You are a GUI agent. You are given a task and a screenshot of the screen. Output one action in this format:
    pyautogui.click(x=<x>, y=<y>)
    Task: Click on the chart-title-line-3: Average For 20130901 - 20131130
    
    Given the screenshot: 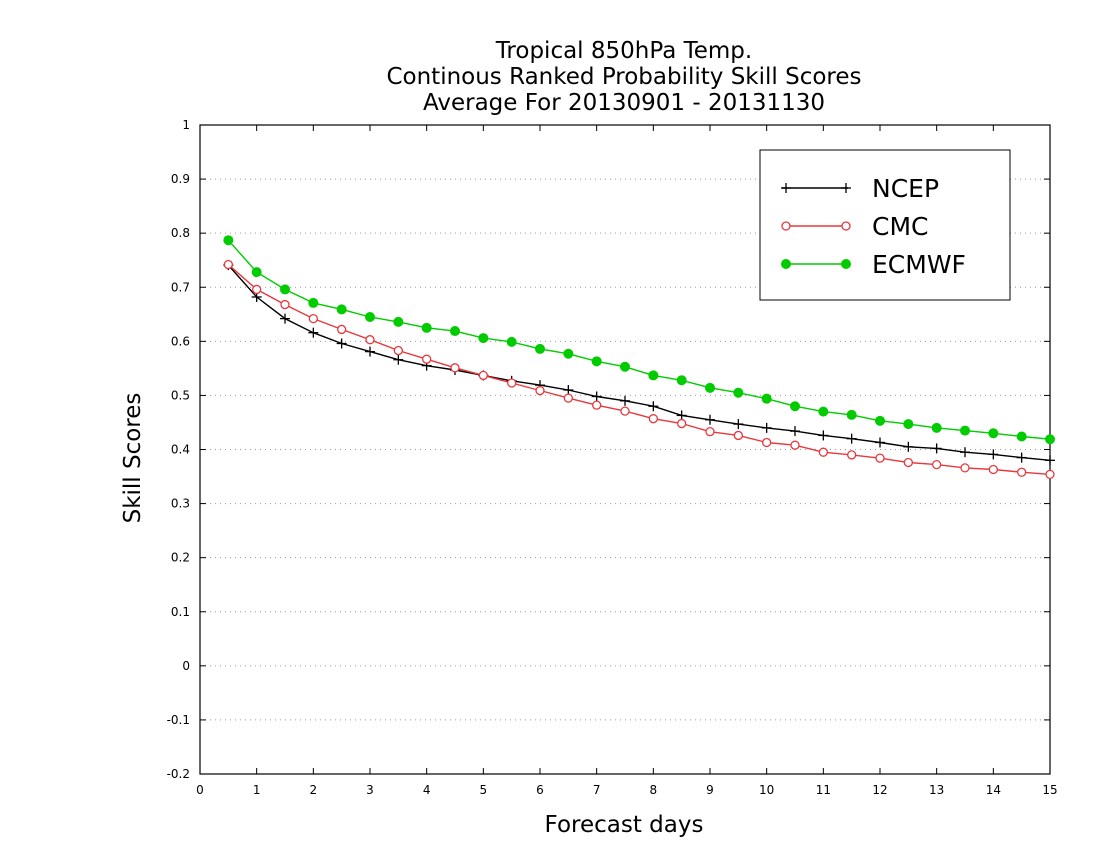 What is the action you would take?
    pyautogui.click(x=624, y=103)
    